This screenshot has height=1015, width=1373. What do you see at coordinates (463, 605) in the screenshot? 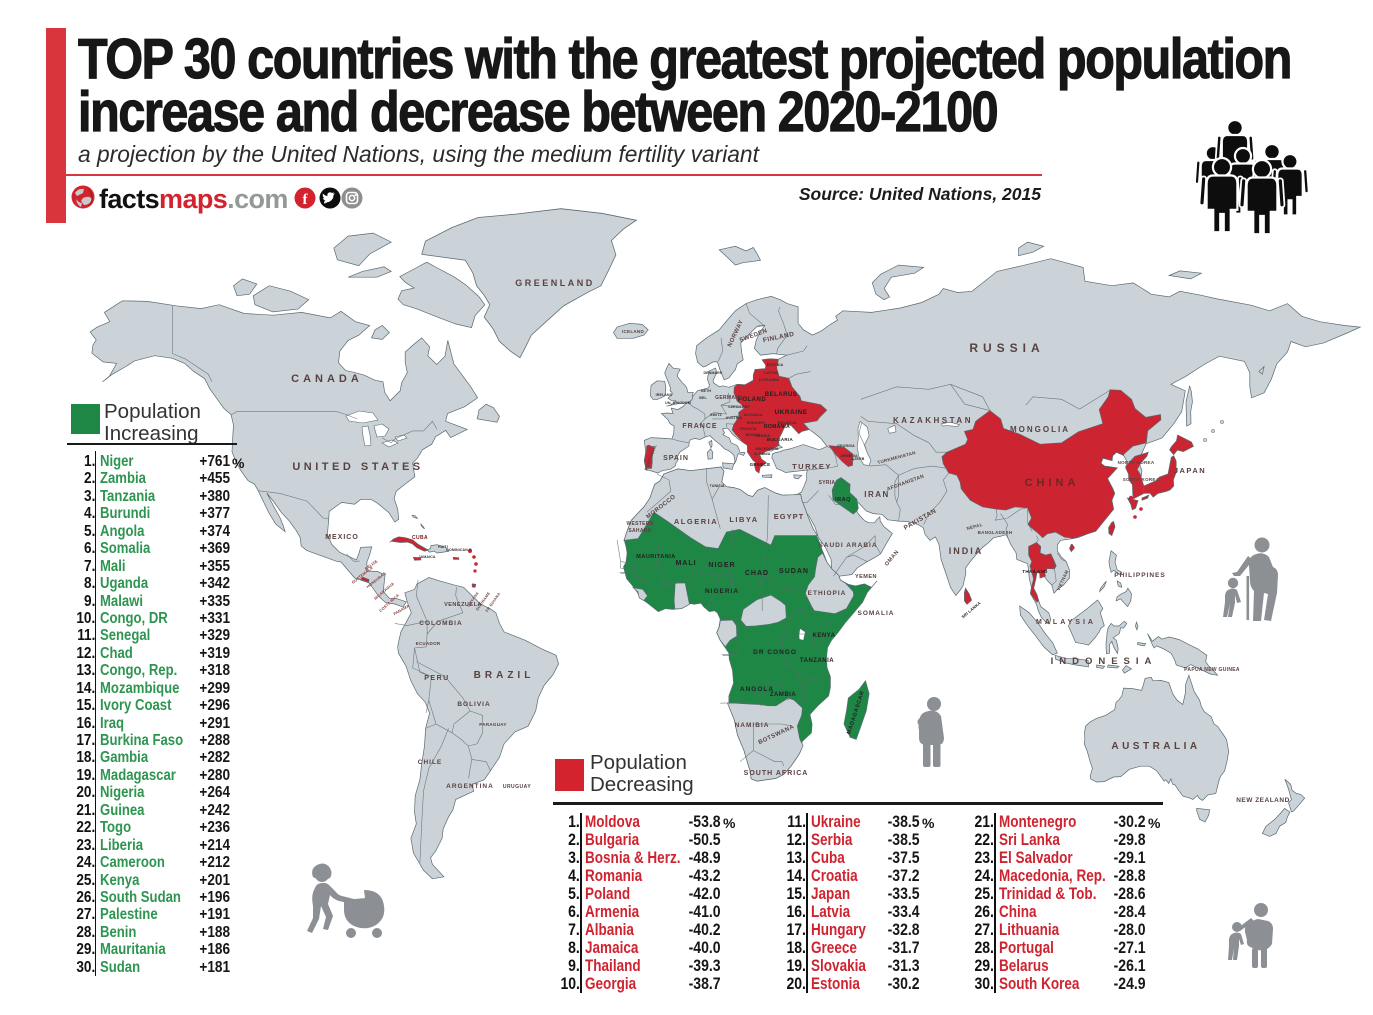
I see `svg-text: VENEZUELA` at bounding box center [463, 605].